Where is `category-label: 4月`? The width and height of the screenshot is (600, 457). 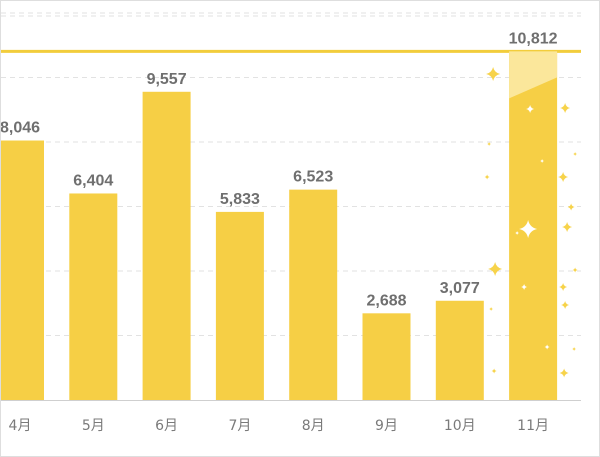
category-label: 4月 is located at coordinates (20, 426).